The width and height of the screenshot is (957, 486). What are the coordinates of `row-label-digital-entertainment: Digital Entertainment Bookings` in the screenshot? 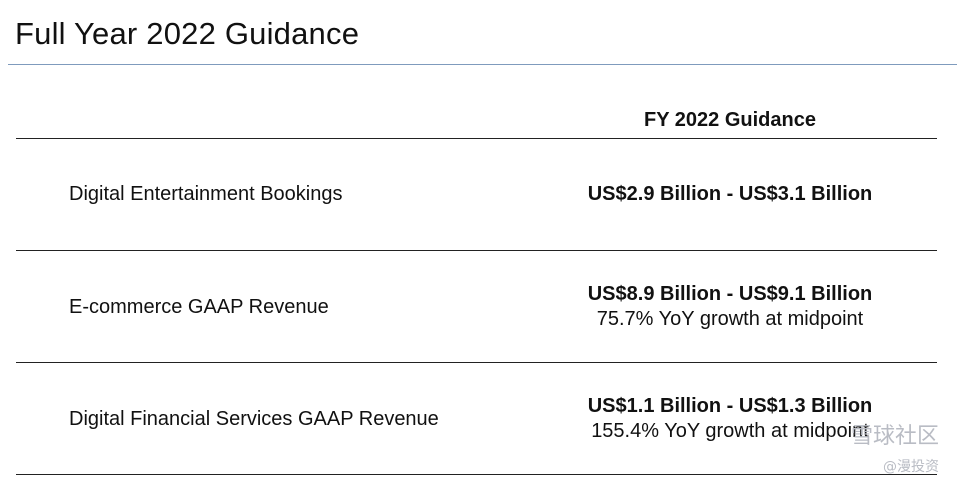 It's located at (206, 194).